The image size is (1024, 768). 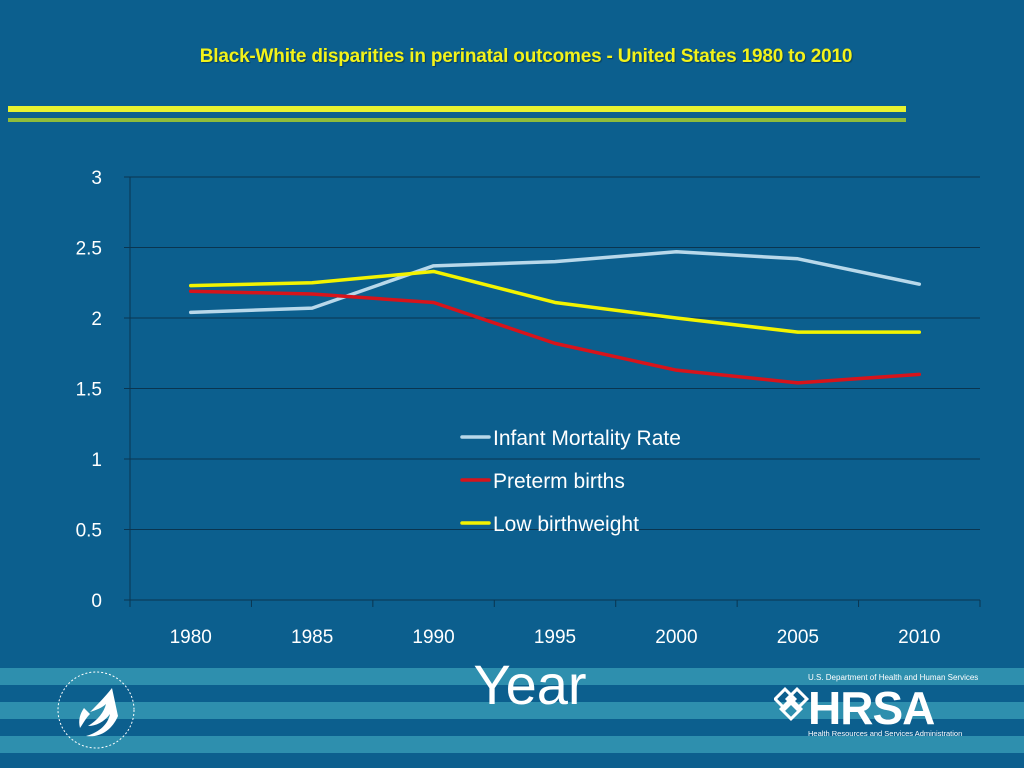 I want to click on x-tick-label: 1985, so click(x=312, y=637).